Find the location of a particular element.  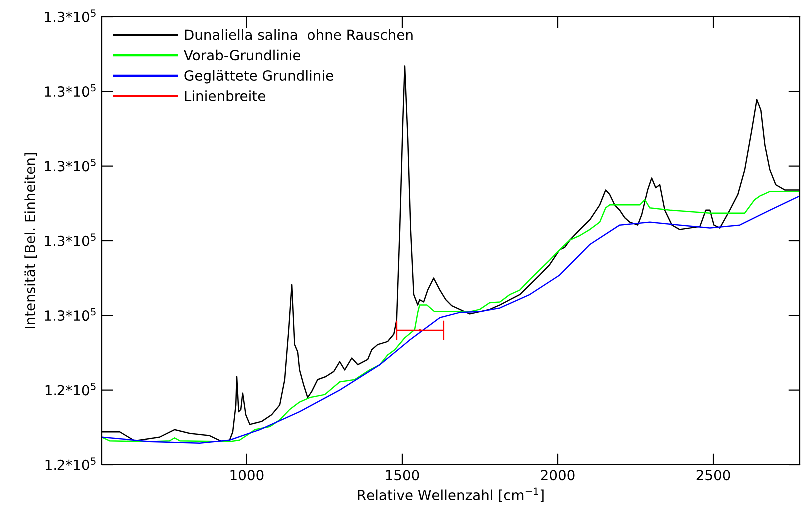

x-tick-label: 1500 is located at coordinates (403, 475).